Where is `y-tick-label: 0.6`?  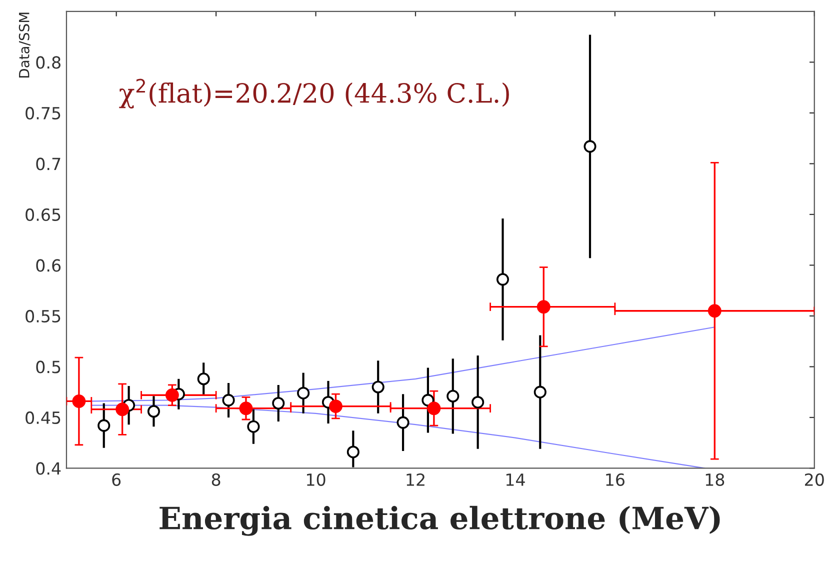
y-tick-label: 0.6 is located at coordinates (48, 265).